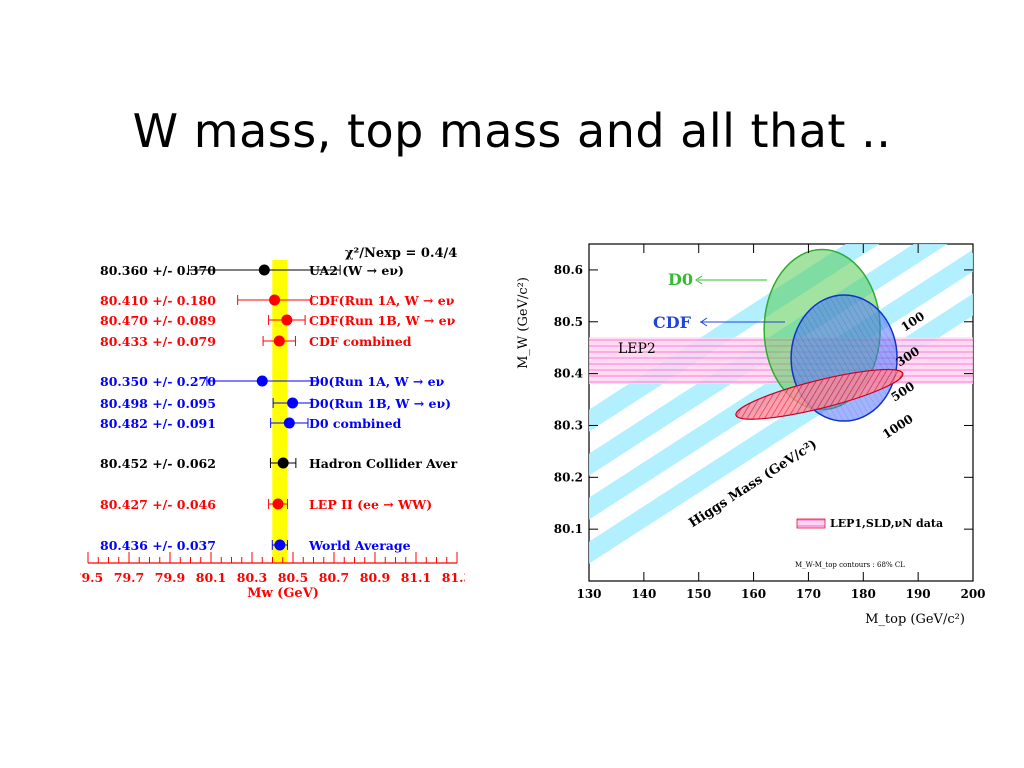 The width and height of the screenshot is (1024, 768). What do you see at coordinates (252, 577) in the screenshot?
I see `x-tick-label: 80.3` at bounding box center [252, 577].